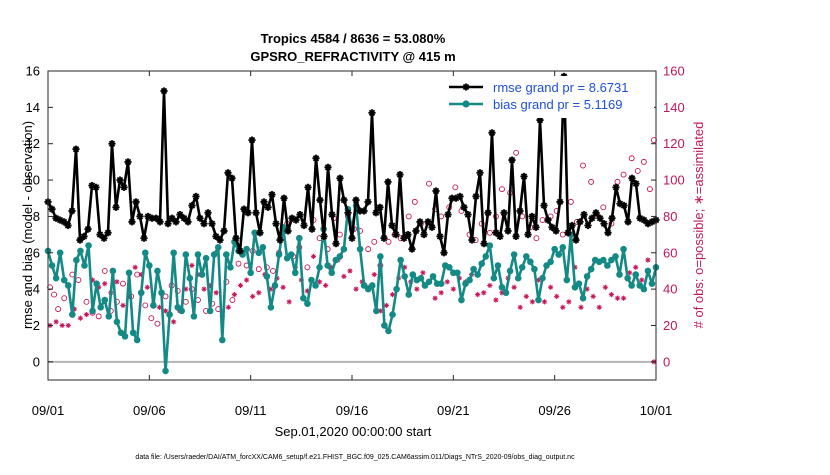 The width and height of the screenshot is (830, 475). I want to click on right-tick-label: 80, so click(670, 216).